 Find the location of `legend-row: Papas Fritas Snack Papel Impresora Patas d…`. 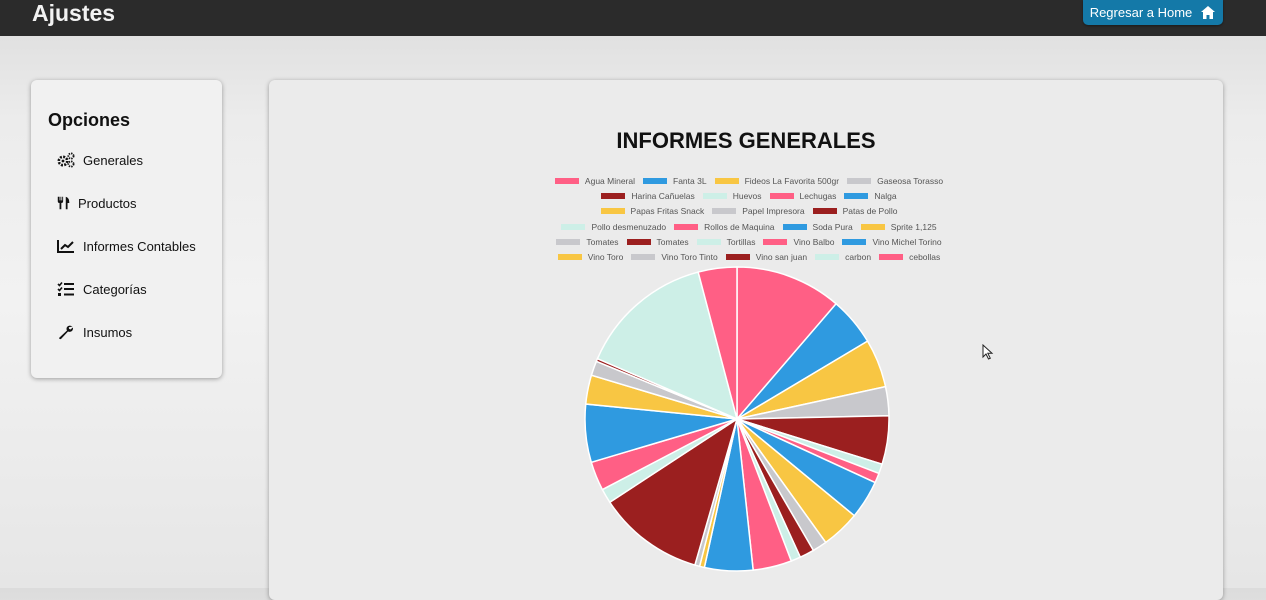

legend-row: Papas Fritas Snack Papel Impresora Patas d… is located at coordinates (749, 211).